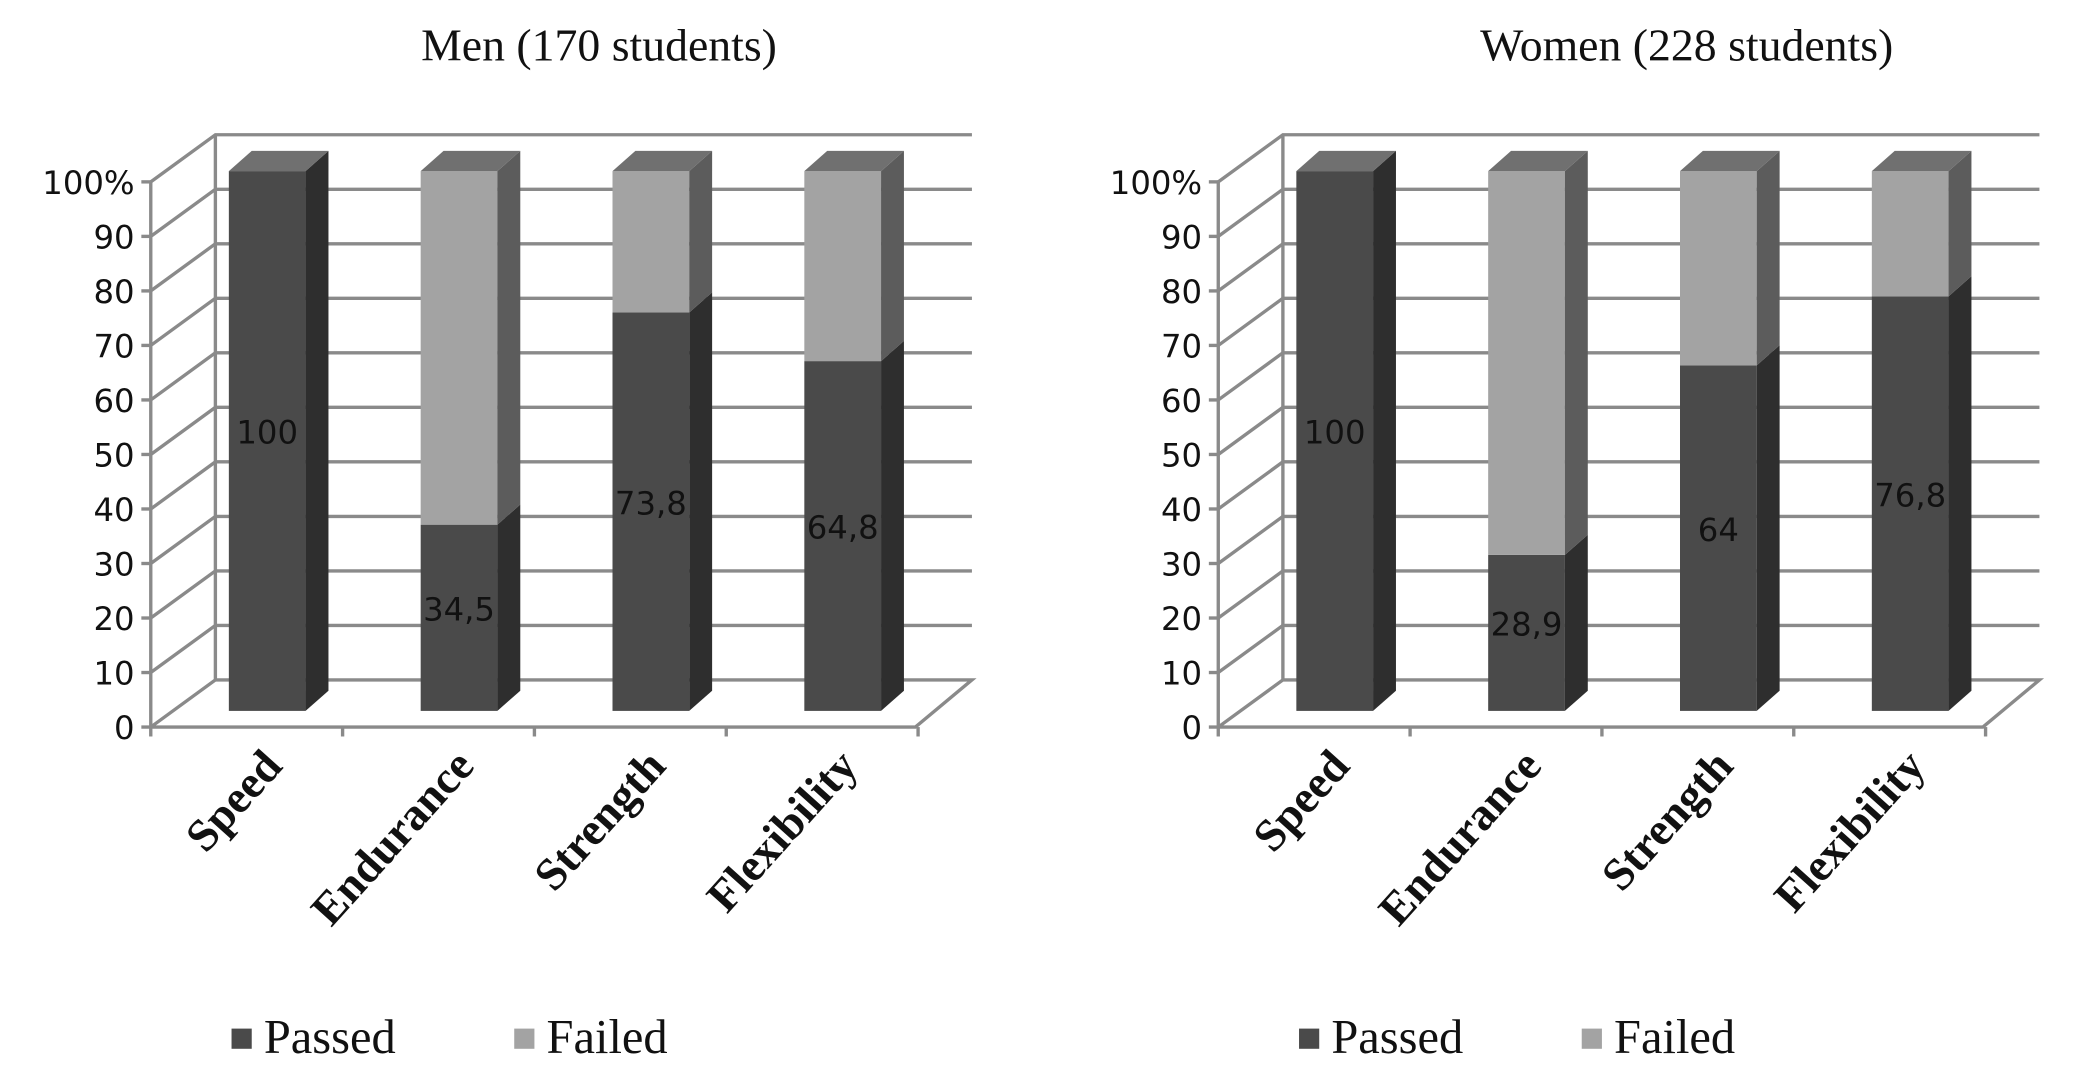 The height and width of the screenshot is (1092, 2100). Describe the element at coordinates (1718, 530) in the screenshot. I see `data-label: 64` at that location.